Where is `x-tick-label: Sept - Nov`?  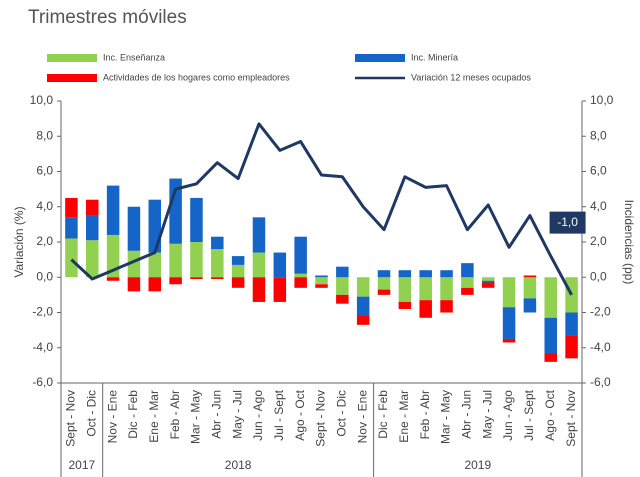
x-tick-label: Sept - Nov is located at coordinates (571, 418).